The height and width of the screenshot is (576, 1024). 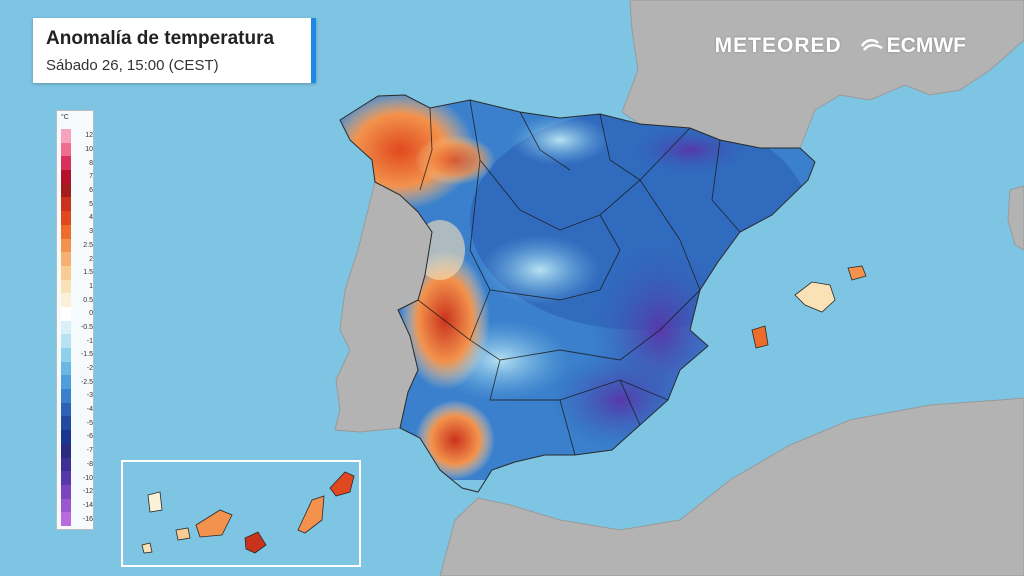 What do you see at coordinates (89, 150) in the screenshot?
I see `legend-label: 10` at bounding box center [89, 150].